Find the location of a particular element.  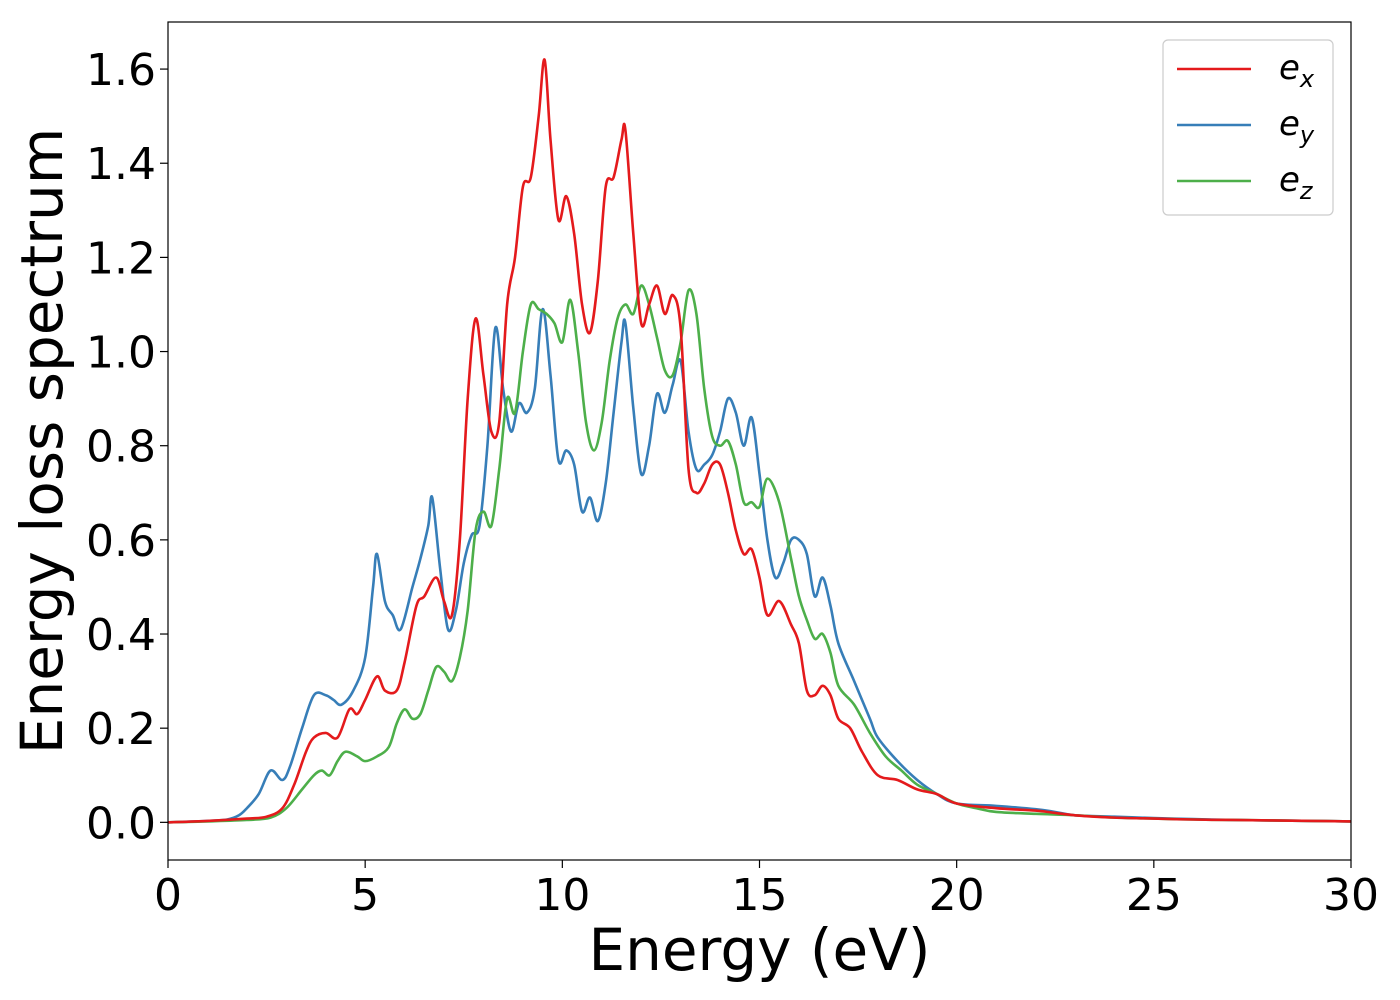

x-axis-ticks: 0 5 10 15 20 25 30 is located at coordinates (766, 890).